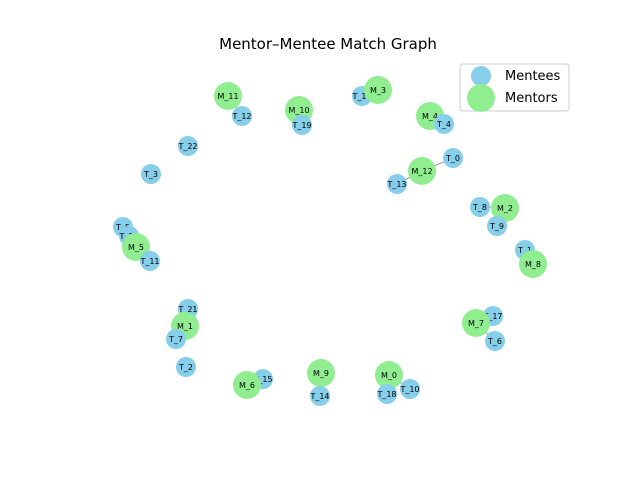 This screenshot has height=480, width=640. I want to click on legend-mentor-marker, so click(481, 98).